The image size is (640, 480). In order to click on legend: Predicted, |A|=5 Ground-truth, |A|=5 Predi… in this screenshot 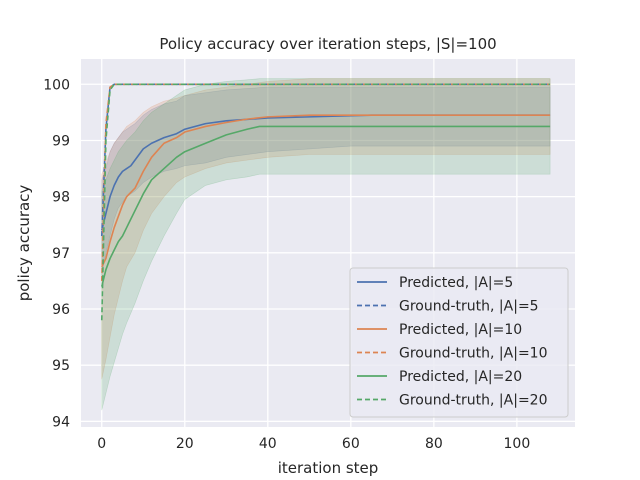, I will do `click(459, 342)`.